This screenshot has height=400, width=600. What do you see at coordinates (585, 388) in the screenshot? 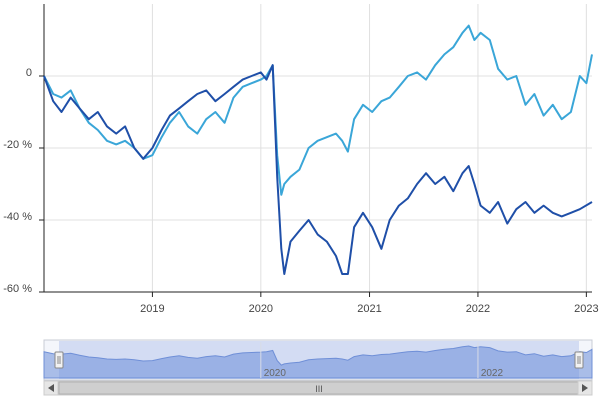
I see `arrow-right-icon` at bounding box center [585, 388].